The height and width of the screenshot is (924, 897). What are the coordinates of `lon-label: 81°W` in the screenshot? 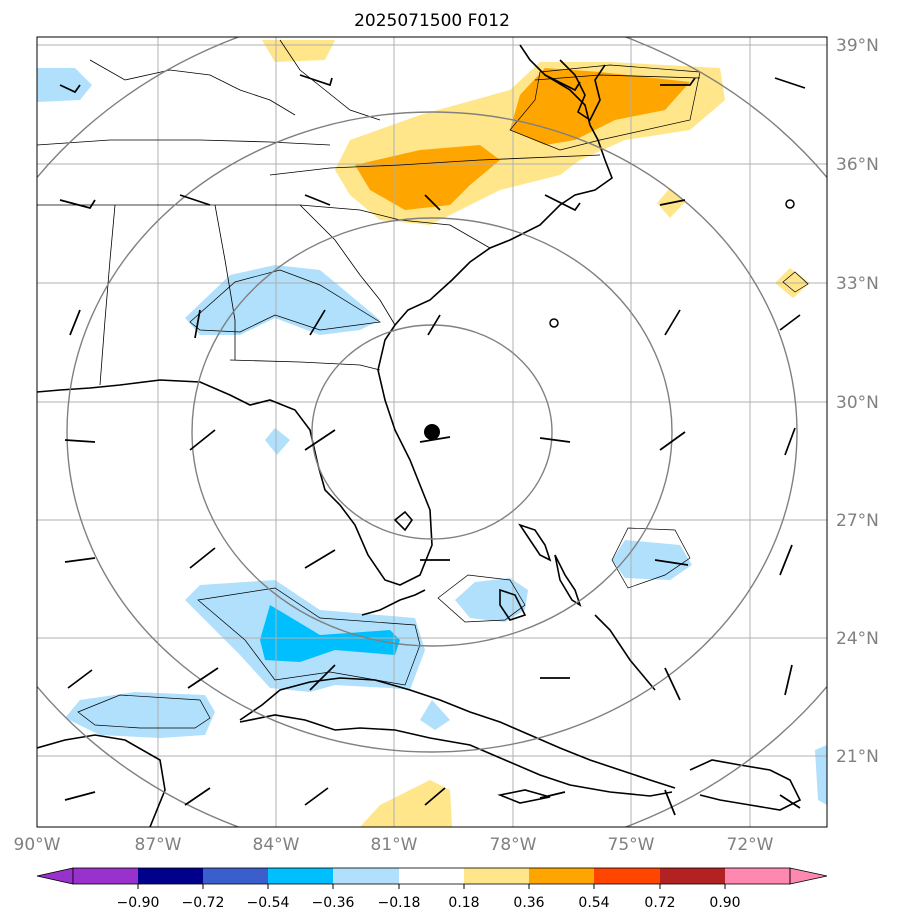 It's located at (394, 845).